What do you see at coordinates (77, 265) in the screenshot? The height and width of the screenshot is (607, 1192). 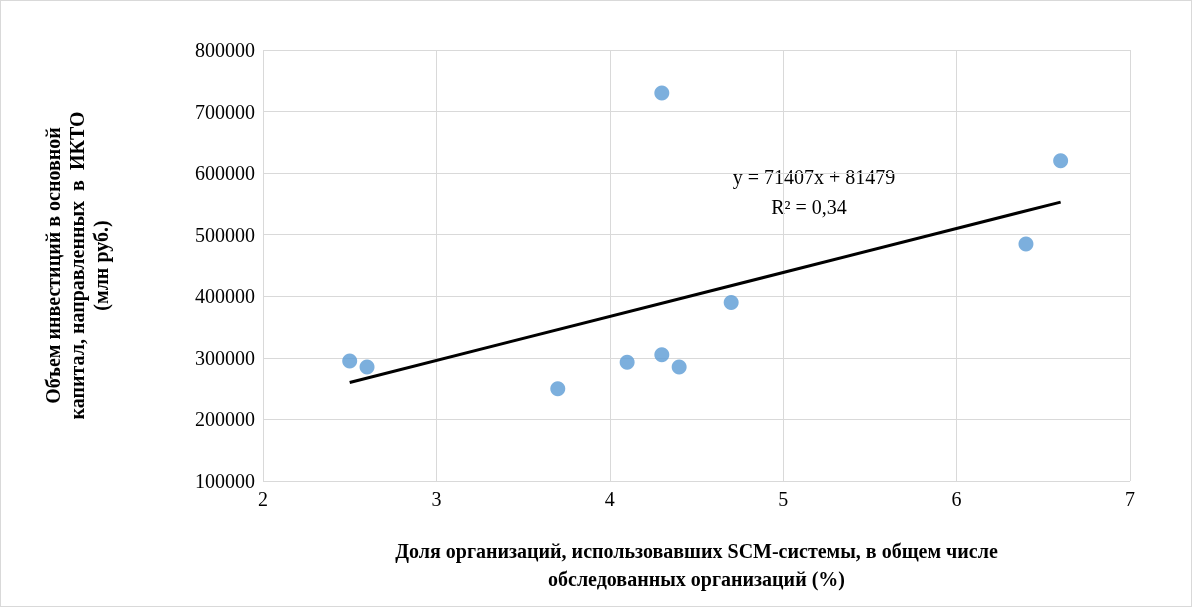 I see `y-axis-title: Объем инвестиций в основной капитал, направленных в ИКТО (млн руб.)` at bounding box center [77, 265].